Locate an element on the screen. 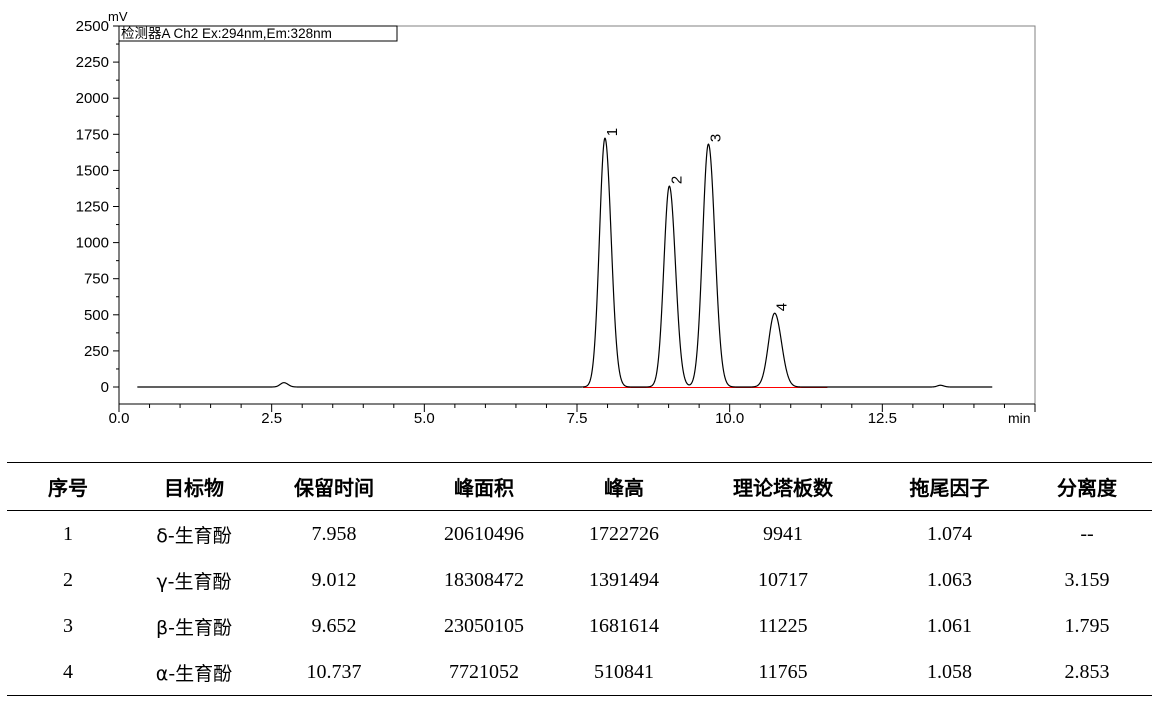 This screenshot has width=1161, height=704. x-tick-label: 10.0 is located at coordinates (729, 418).